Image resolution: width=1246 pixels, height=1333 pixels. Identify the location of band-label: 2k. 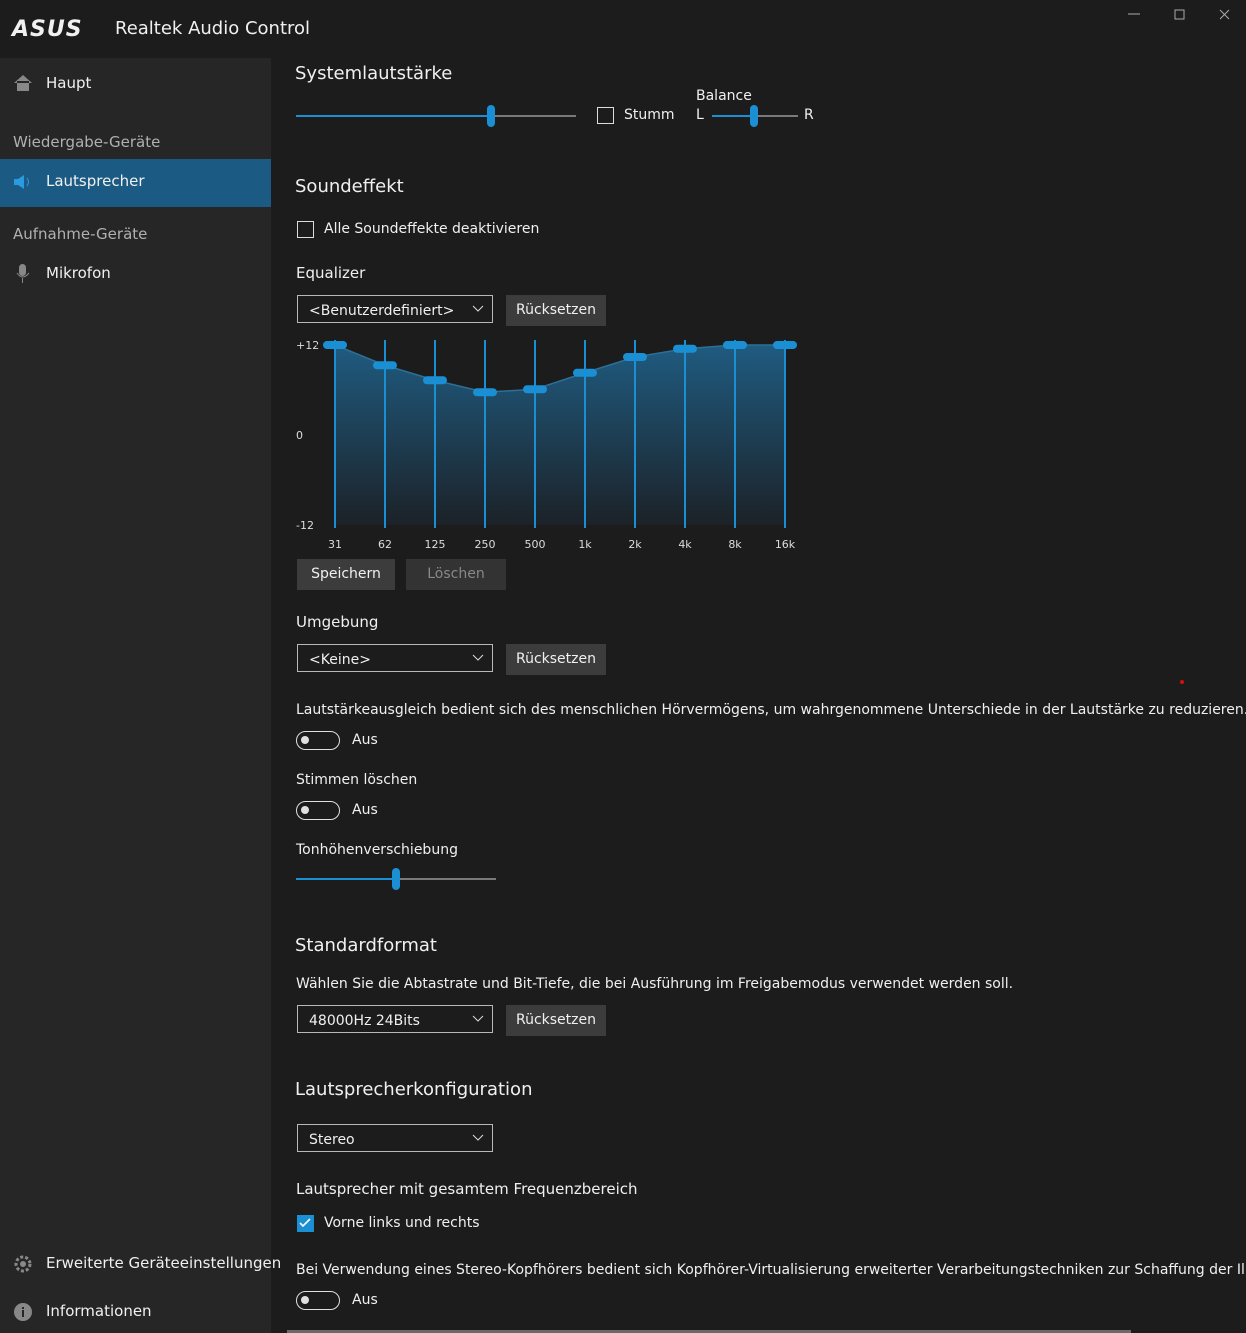
(635, 544).